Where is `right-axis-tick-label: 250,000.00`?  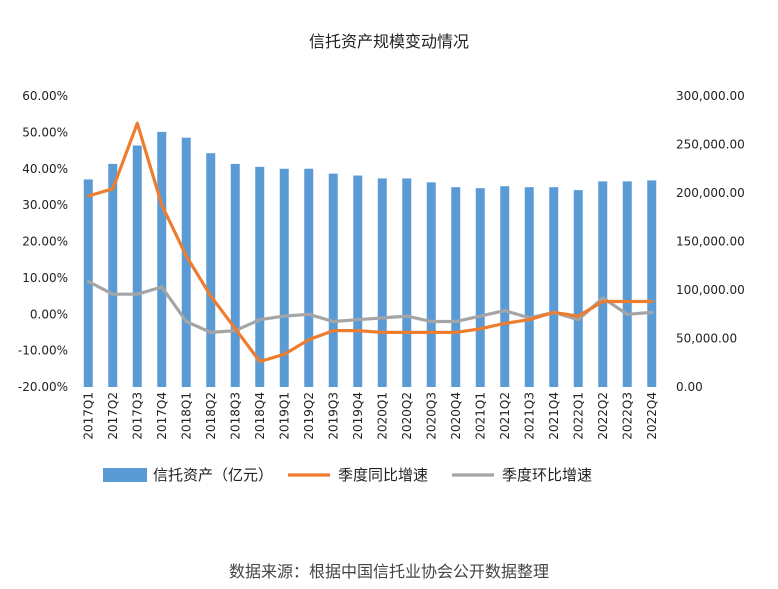
right-axis-tick-label: 250,000.00 is located at coordinates (710, 145).